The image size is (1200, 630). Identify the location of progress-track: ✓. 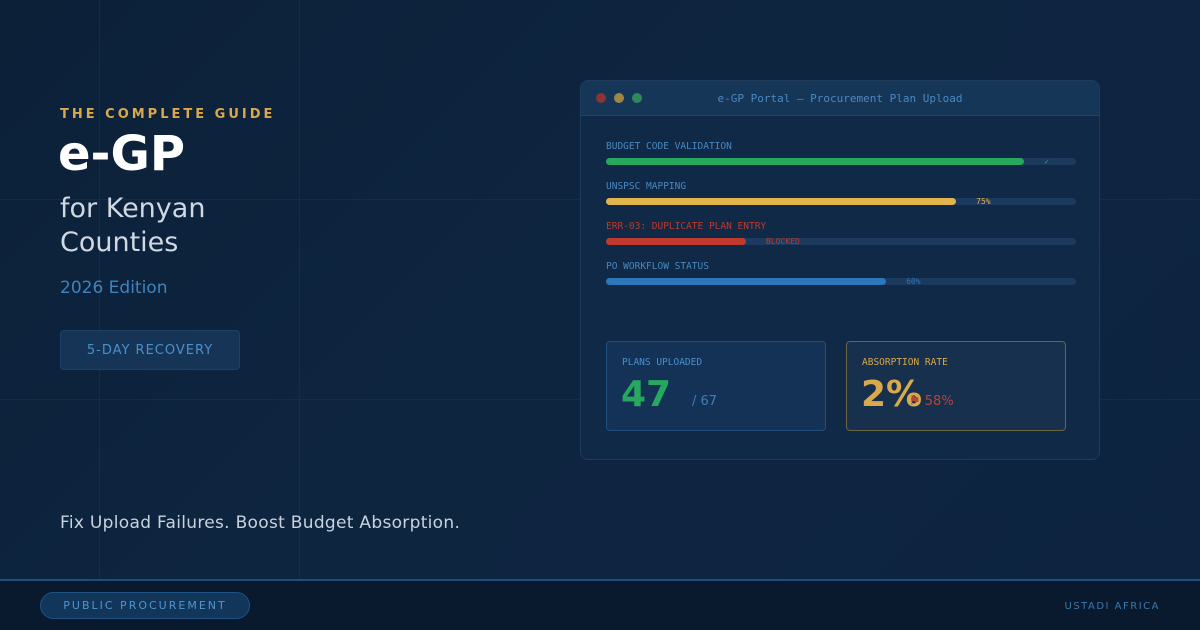
(841, 161).